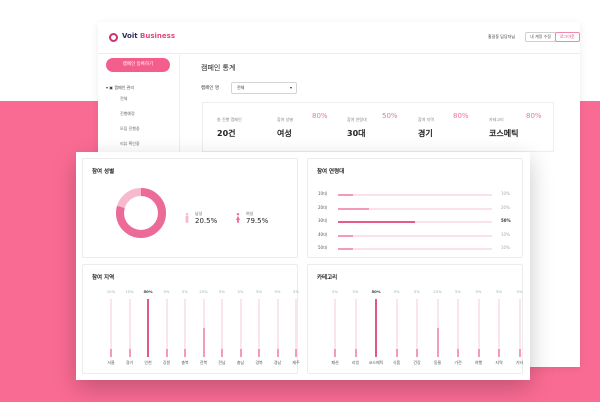  What do you see at coordinates (335, 330) in the screenshot?
I see `bar-column: 5% 패션` at bounding box center [335, 330].